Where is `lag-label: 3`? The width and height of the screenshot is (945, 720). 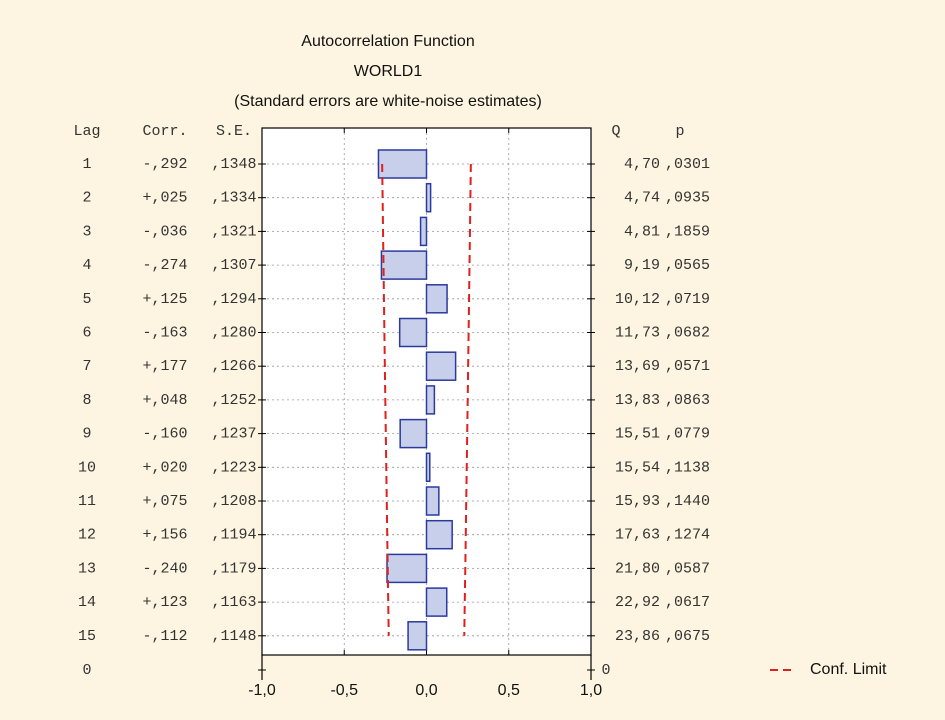
lag-label: 3 is located at coordinates (86, 231).